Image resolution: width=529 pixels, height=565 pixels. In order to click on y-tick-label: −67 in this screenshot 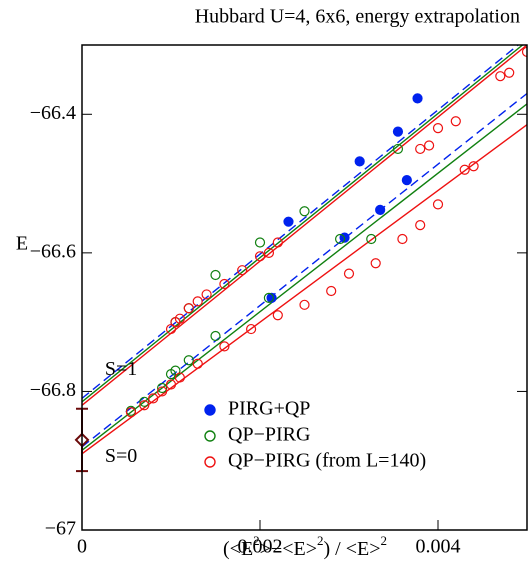, I will do `click(60, 529)`.